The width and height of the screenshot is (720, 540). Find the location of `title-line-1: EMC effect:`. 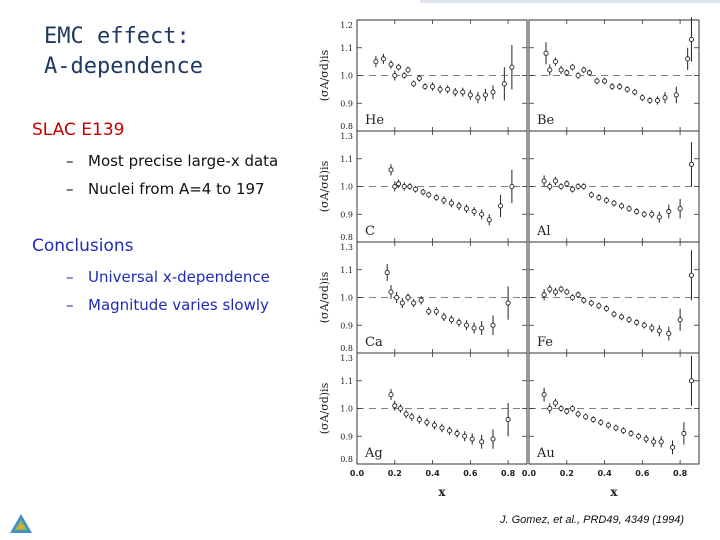

title-line-1: EMC effect: is located at coordinates (117, 36).